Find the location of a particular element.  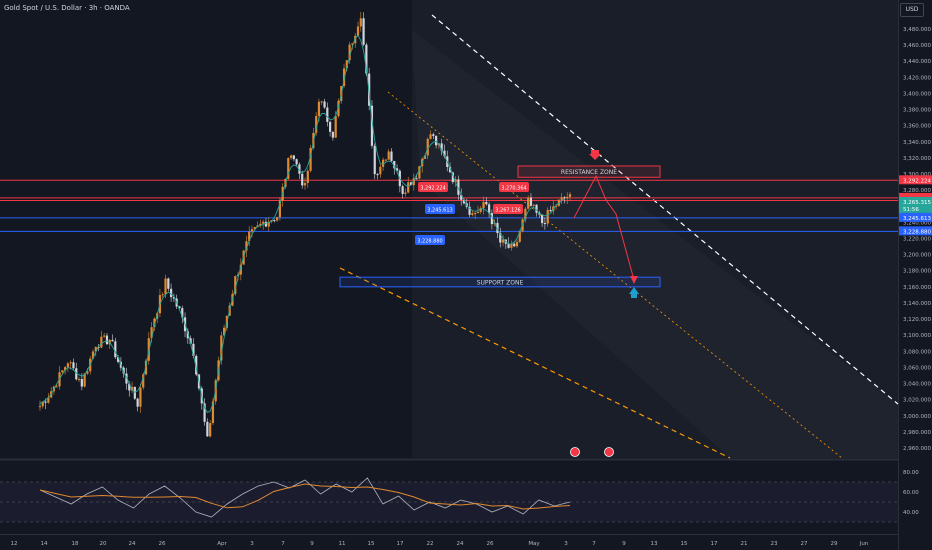

price-tick-label: 3,160.000 is located at coordinates (917, 288).